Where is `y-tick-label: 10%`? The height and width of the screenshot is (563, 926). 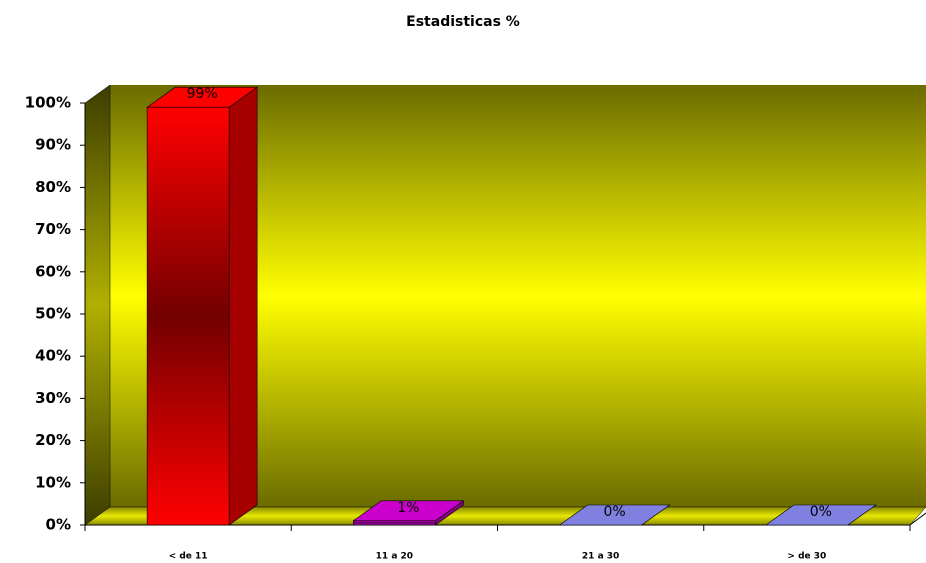
y-tick-label: 10% is located at coordinates (53, 482).